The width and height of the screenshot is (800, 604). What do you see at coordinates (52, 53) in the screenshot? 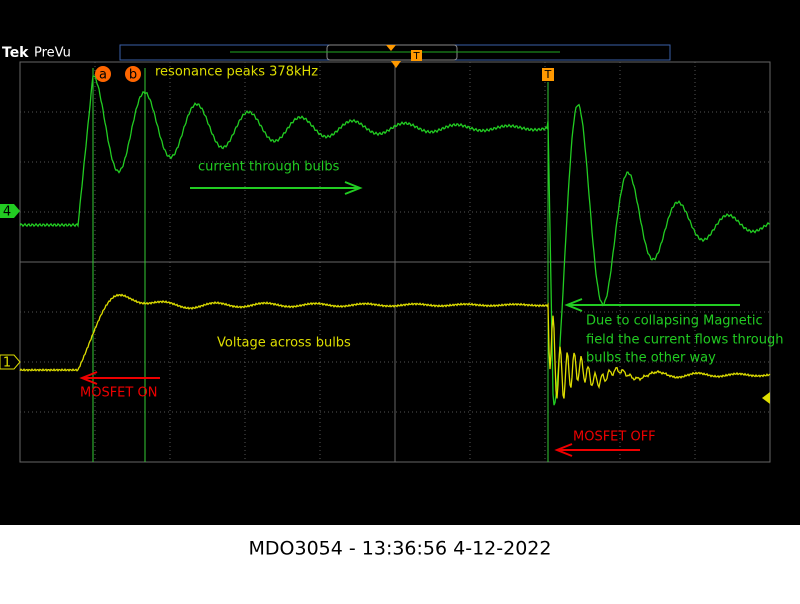
I see `mode: PreVu` at bounding box center [52, 53].